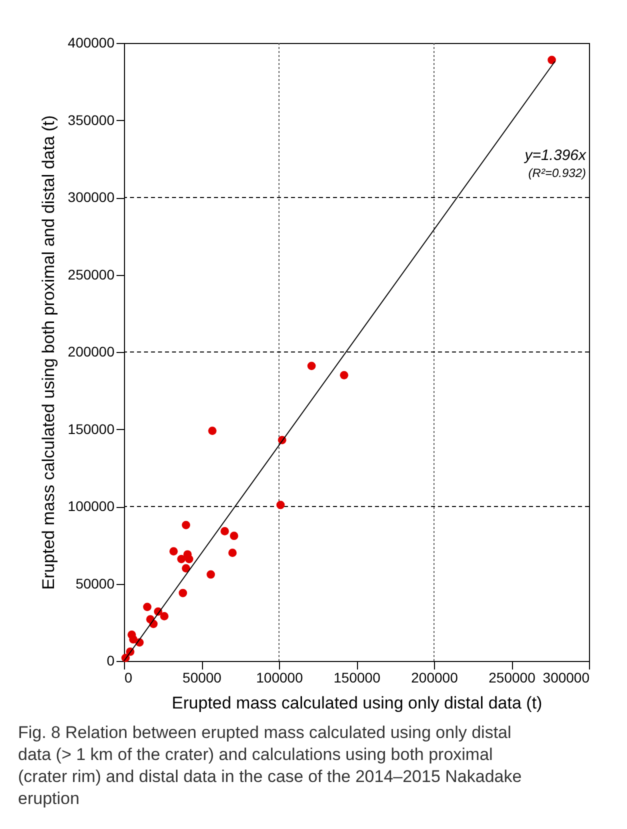 This screenshot has height=829, width=627. Describe the element at coordinates (357, 678) in the screenshot. I see `x-tick-label: 150000` at that location.